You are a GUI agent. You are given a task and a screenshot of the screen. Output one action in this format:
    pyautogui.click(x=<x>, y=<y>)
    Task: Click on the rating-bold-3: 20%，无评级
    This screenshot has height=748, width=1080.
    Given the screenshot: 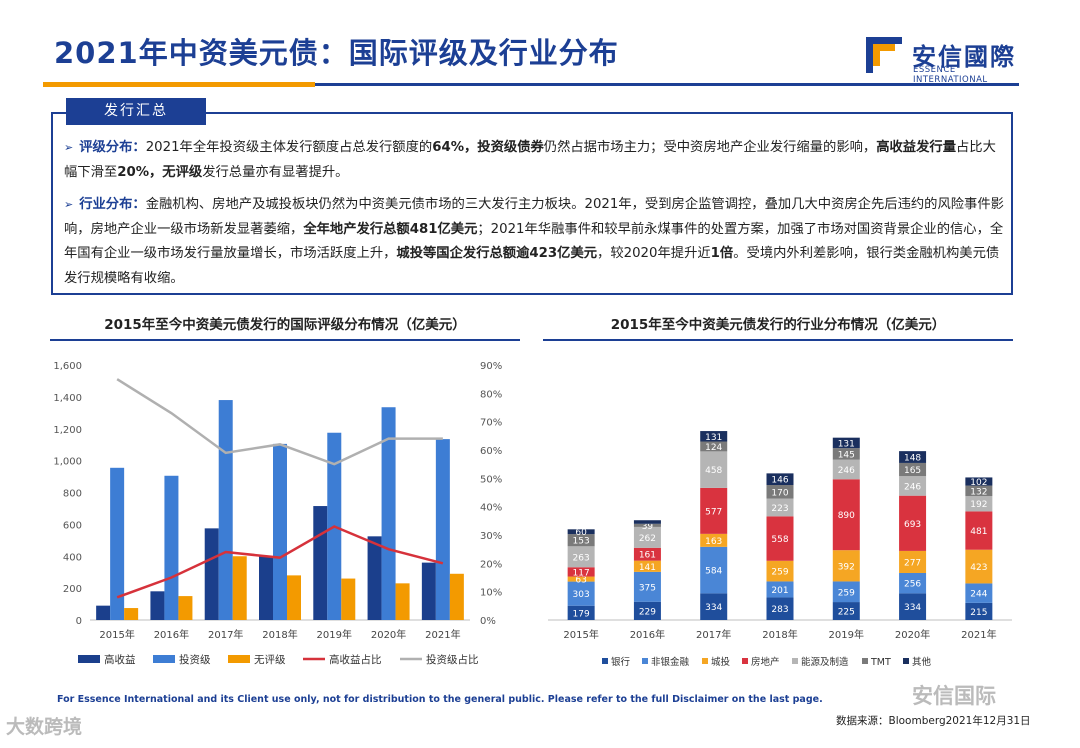 What is the action you would take?
    pyautogui.click(x=160, y=172)
    